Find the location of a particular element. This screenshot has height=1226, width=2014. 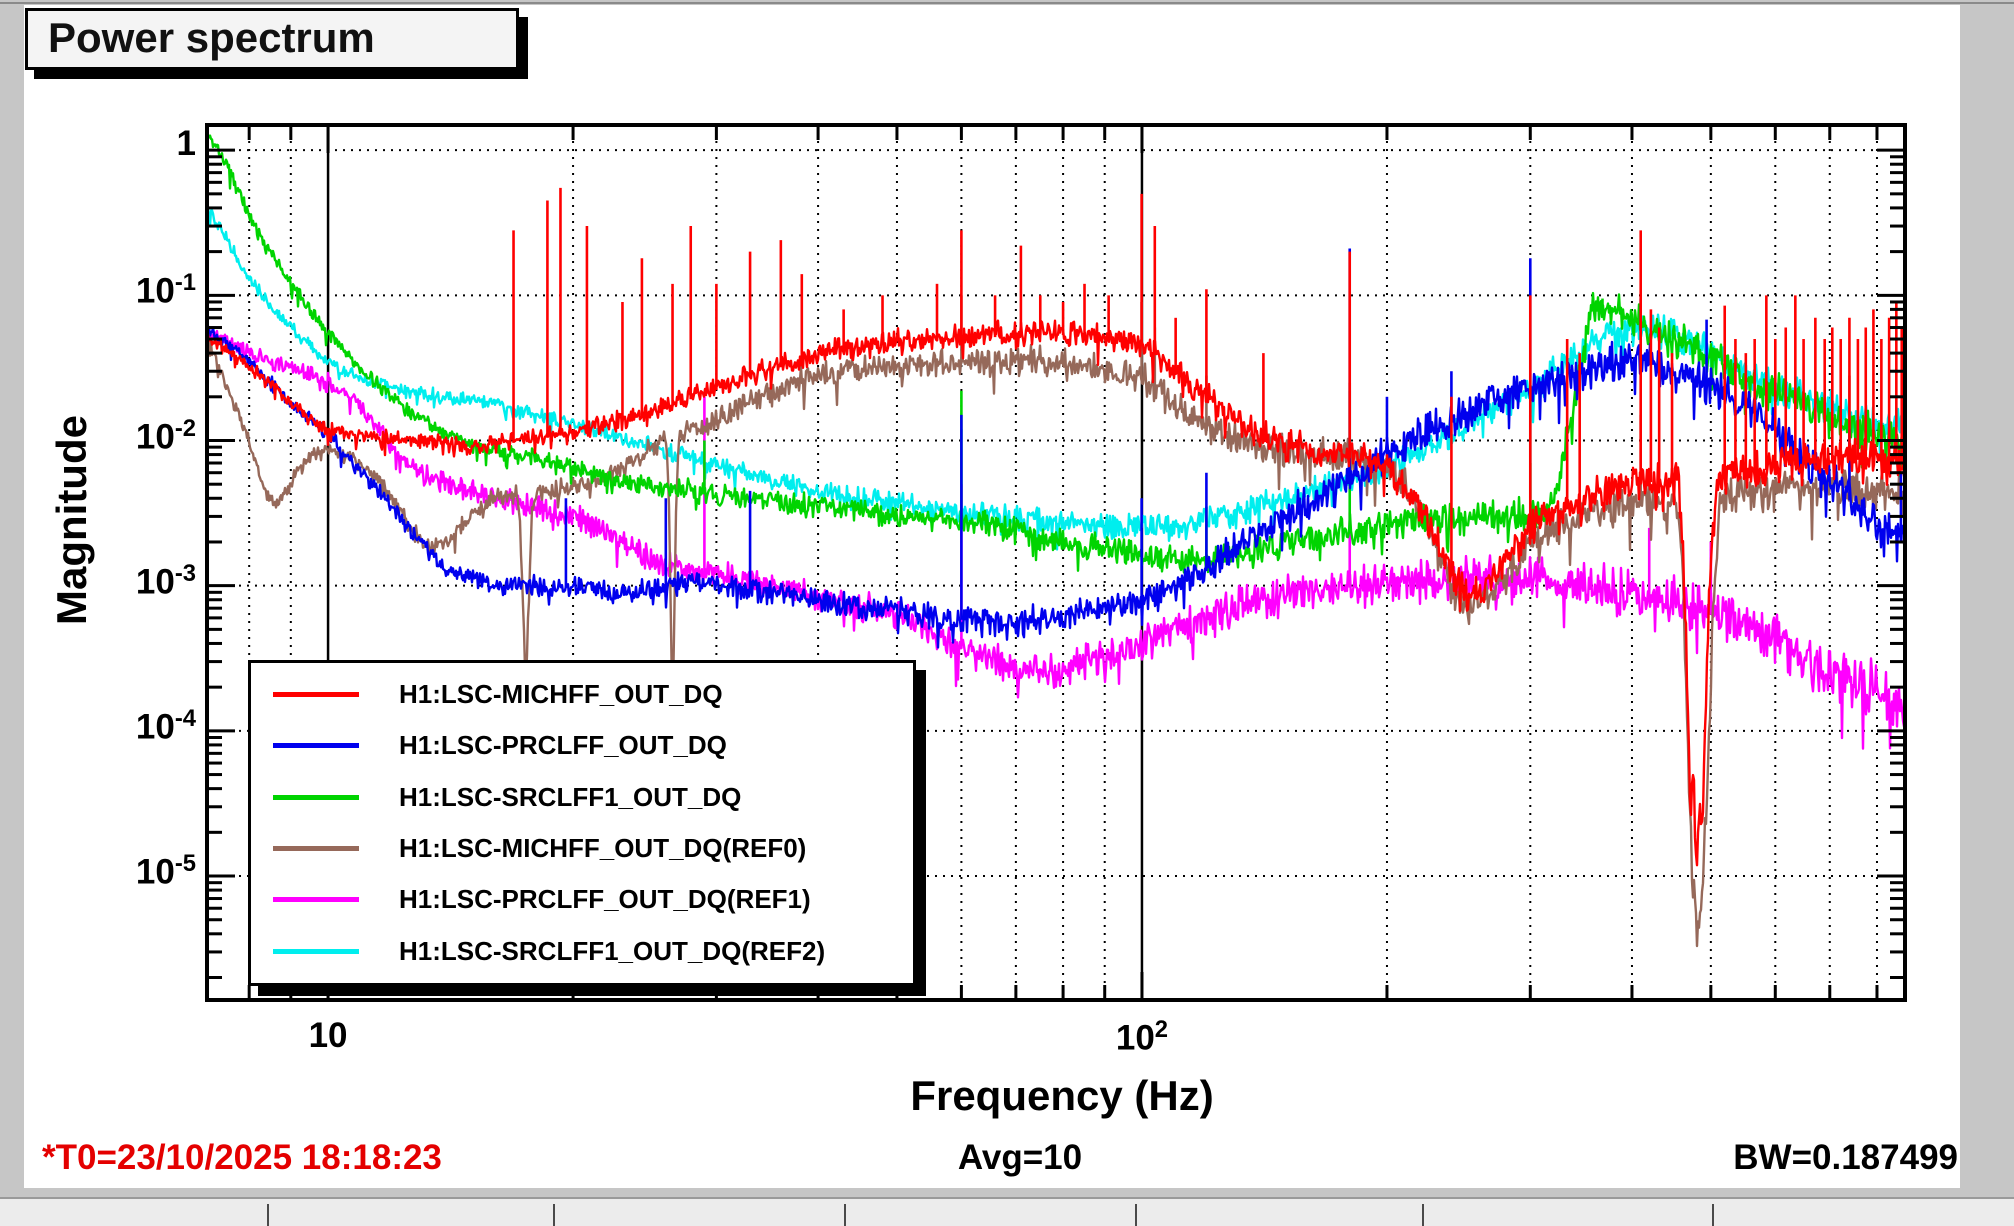

avg-value: Avg=10 is located at coordinates (1020, 1157).